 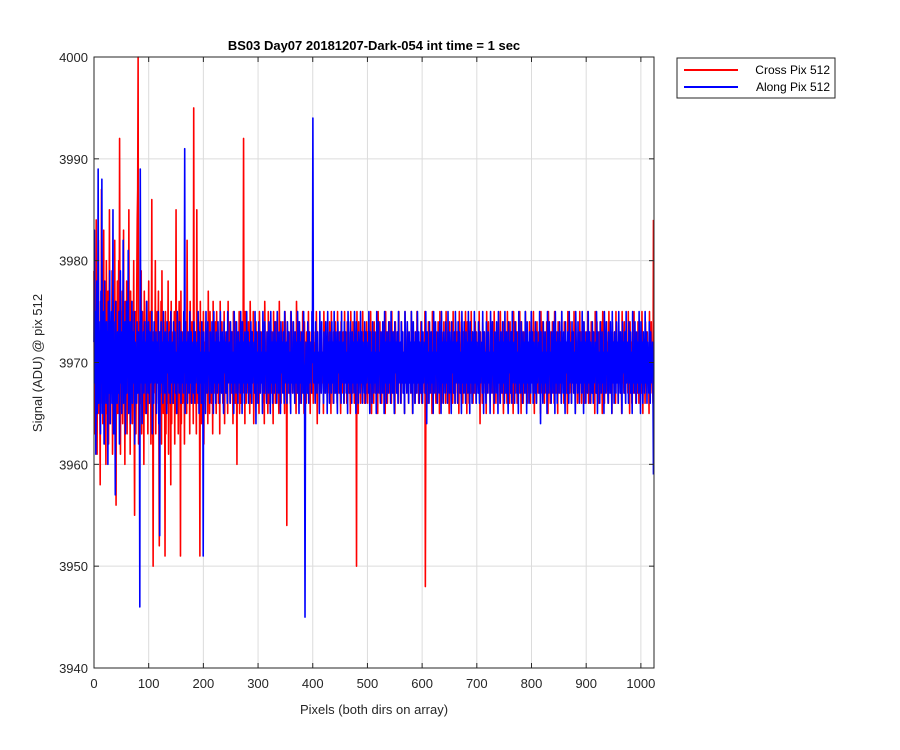 What do you see at coordinates (73, 363) in the screenshot?
I see `y-tick-label: 3970` at bounding box center [73, 363].